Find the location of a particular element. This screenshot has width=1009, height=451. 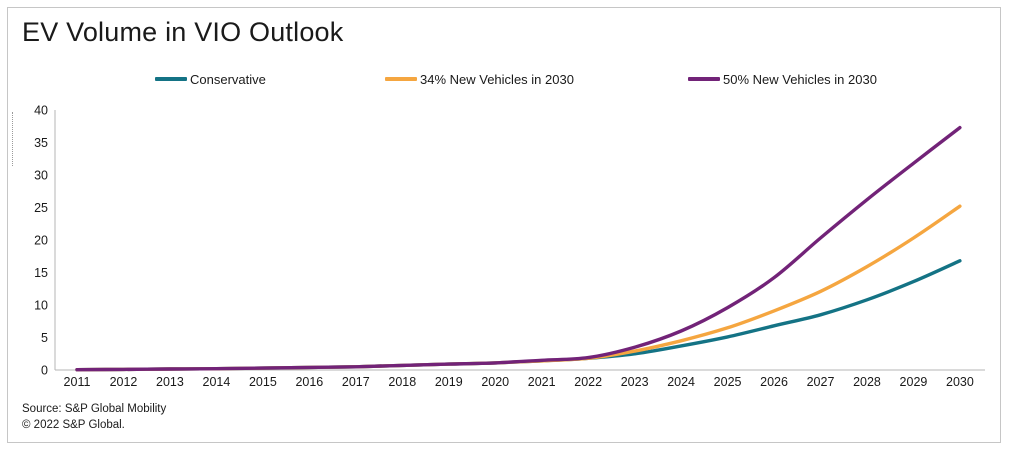

y-tick-label: 30 is located at coordinates (41, 176).